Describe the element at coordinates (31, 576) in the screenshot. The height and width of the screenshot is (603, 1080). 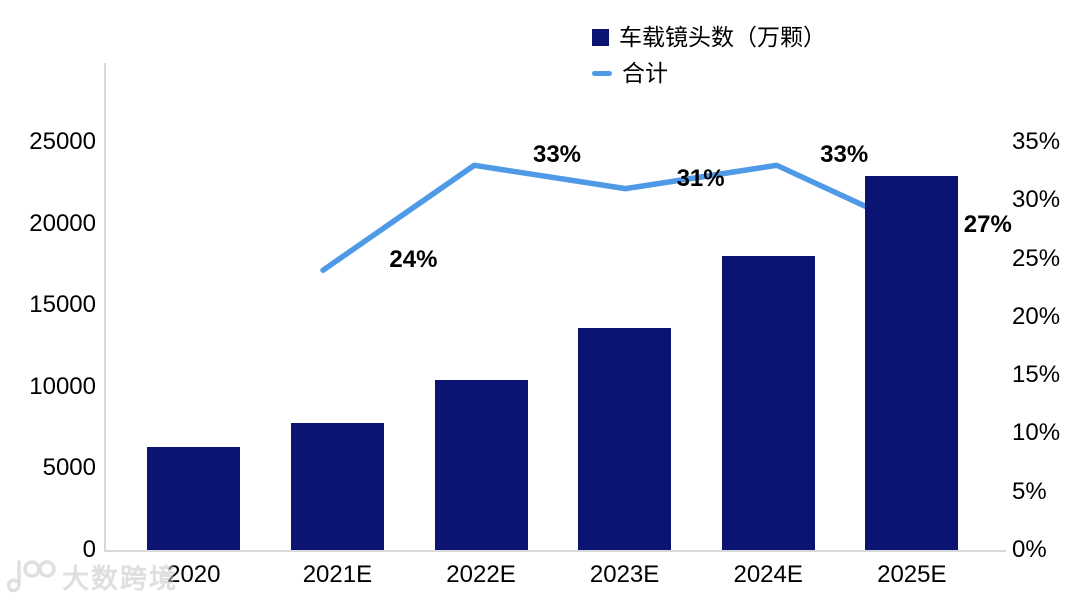
I see `watermark-logo-icon` at that location.